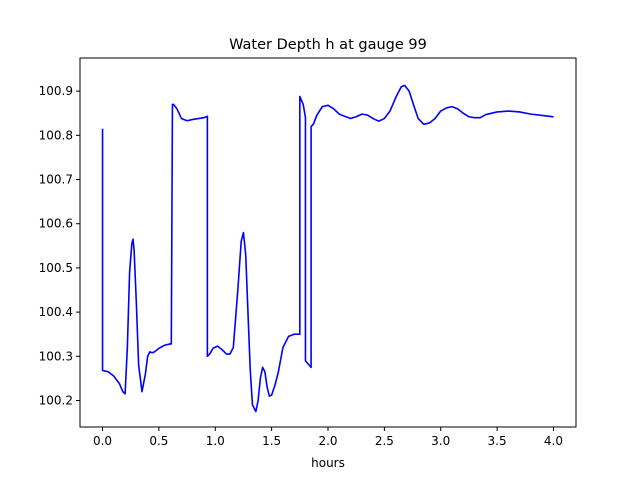 The width and height of the screenshot is (640, 480). I want to click on x-tick-label: 1.5, so click(271, 441).